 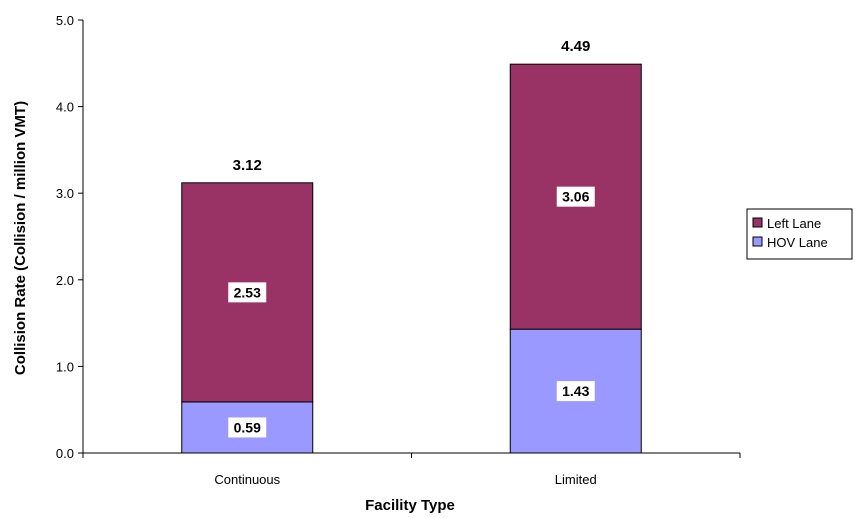 What do you see at coordinates (797, 242) in the screenshot?
I see `legend-label: HOV Lane` at bounding box center [797, 242].